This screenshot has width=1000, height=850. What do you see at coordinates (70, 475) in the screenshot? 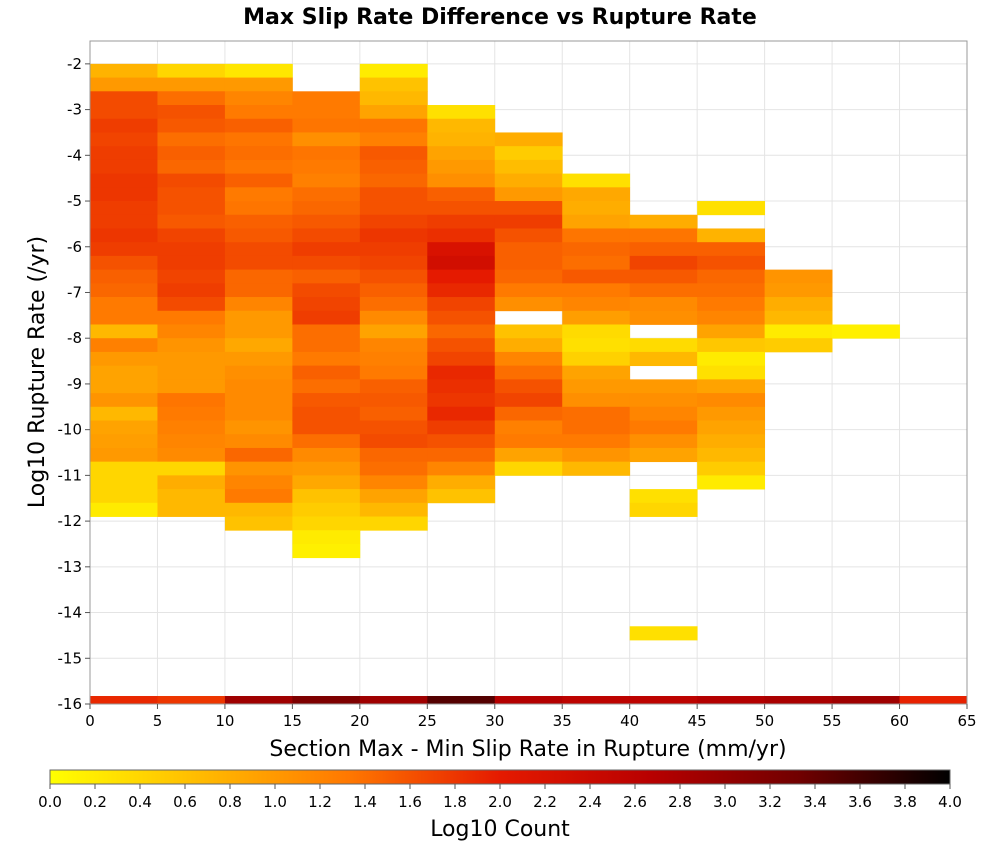
I see `y-tick-label: -11` at bounding box center [70, 475].